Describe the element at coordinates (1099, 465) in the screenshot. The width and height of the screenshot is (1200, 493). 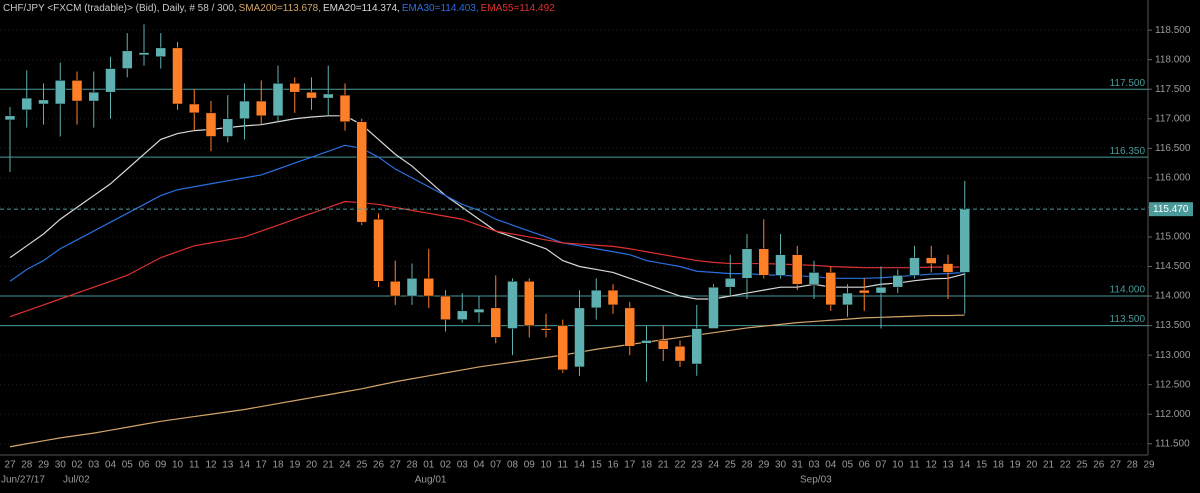
I see `x-tick-label: 26` at that location.